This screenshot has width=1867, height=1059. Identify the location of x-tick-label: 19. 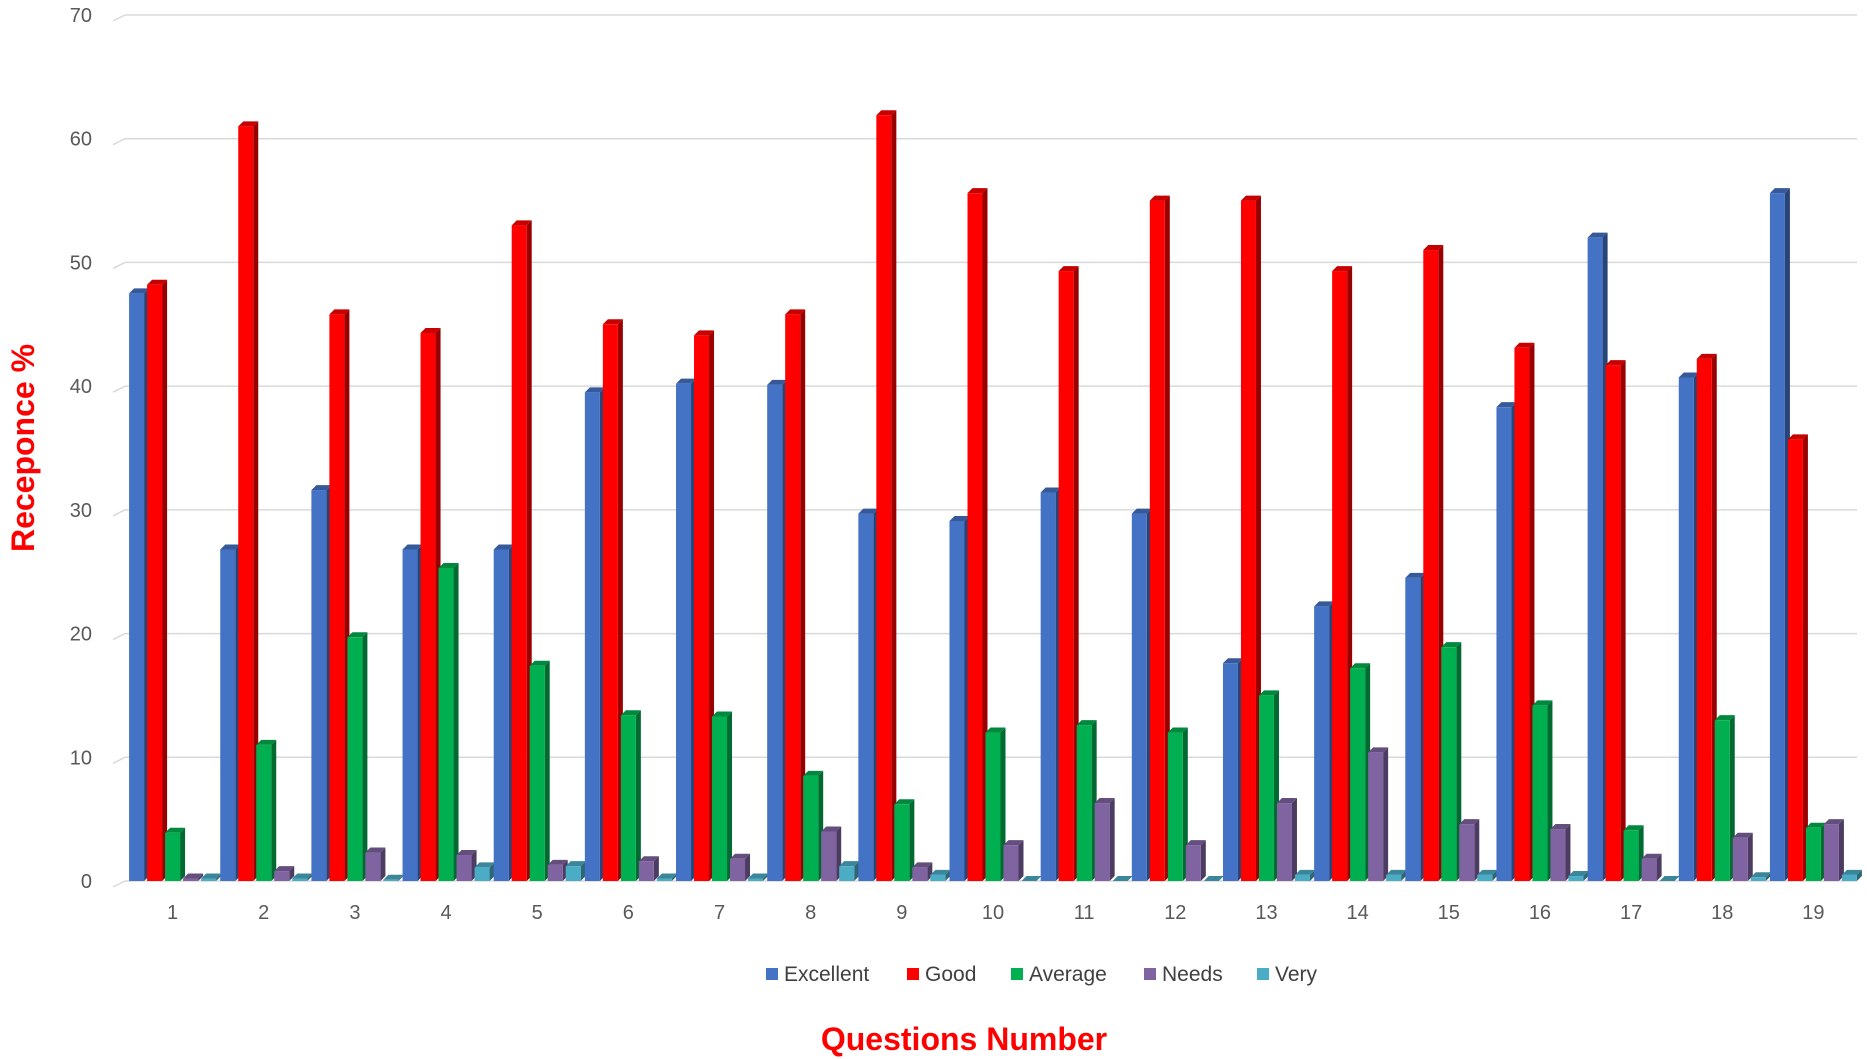
(1813, 913).